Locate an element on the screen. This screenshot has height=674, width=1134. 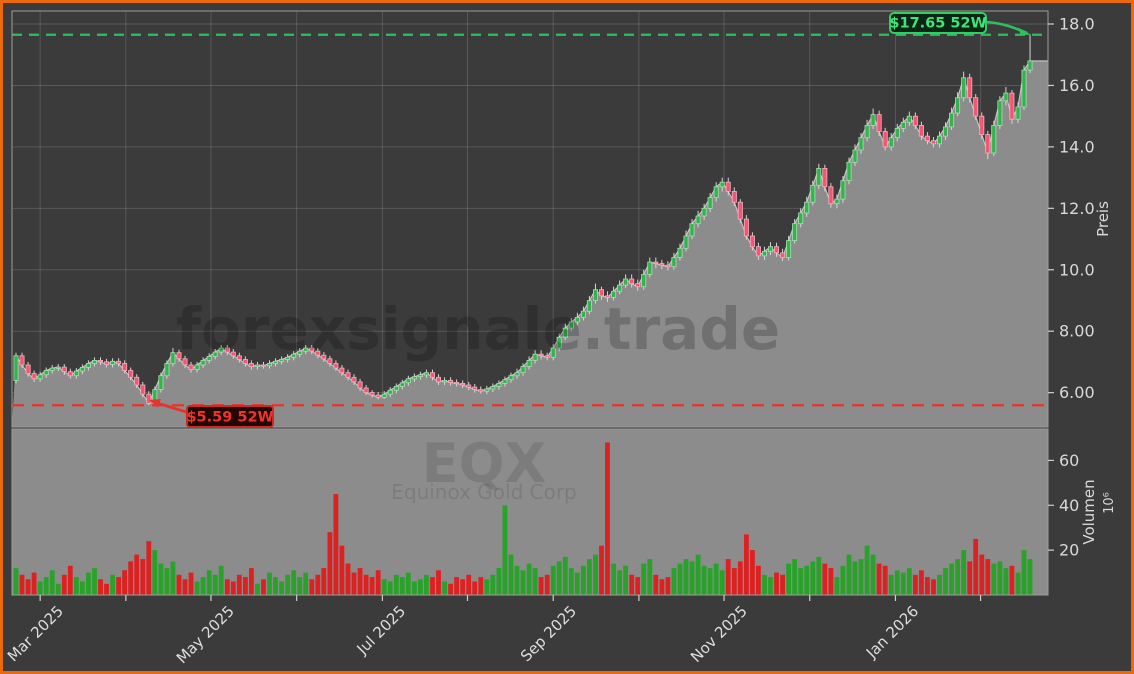
price-tick-label: 12.0 is located at coordinates (1077, 208).